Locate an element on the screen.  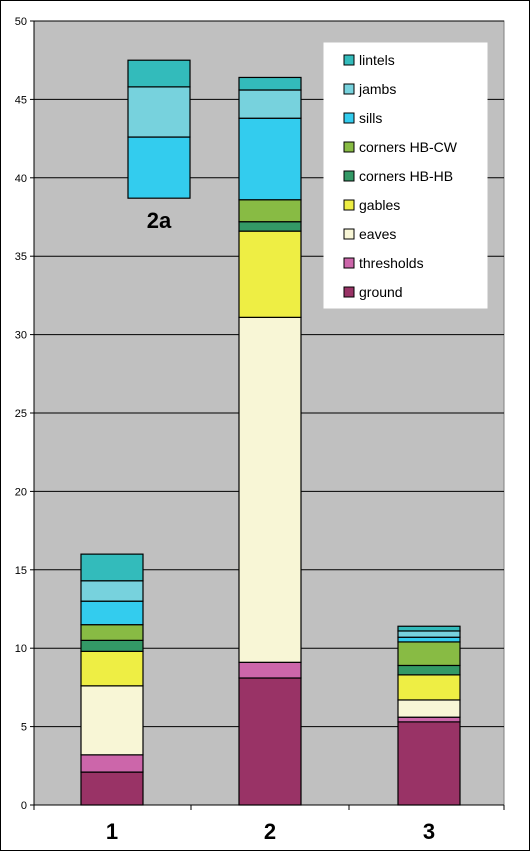
y-tick-label-10: 10 is located at coordinates (21, 649).